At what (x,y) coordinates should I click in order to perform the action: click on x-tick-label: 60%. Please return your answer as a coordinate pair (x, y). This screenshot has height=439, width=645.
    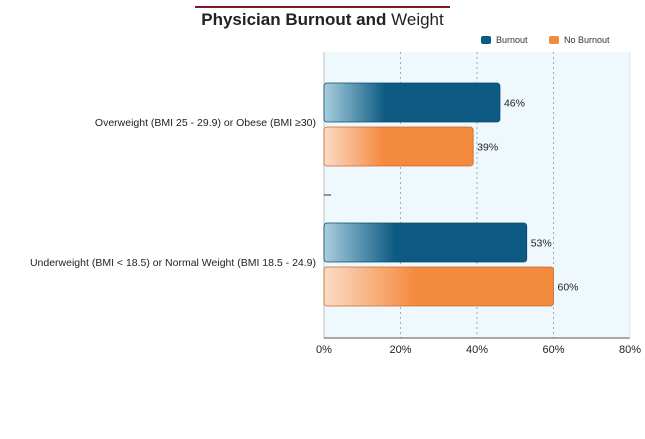
    Looking at the image, I should click on (553, 350).